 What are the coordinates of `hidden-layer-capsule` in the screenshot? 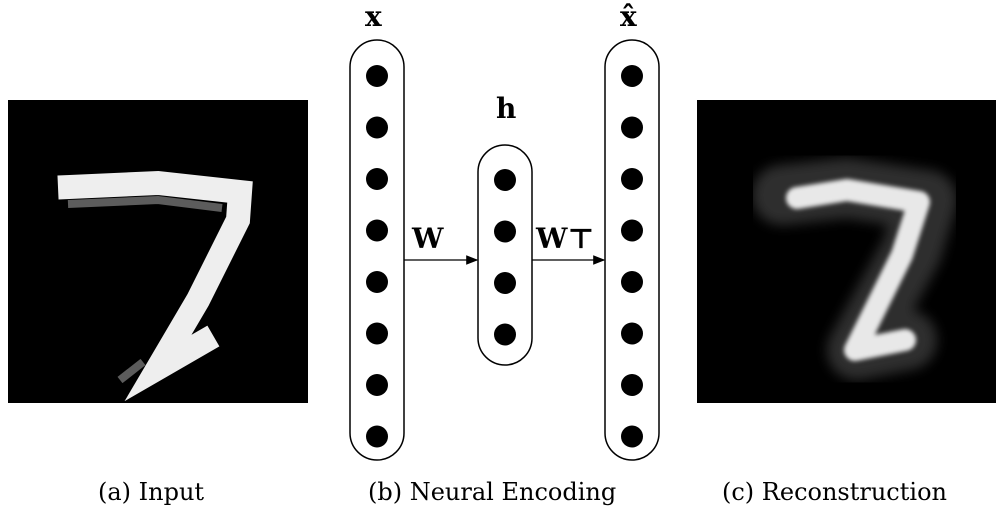 It's located at (505, 255).